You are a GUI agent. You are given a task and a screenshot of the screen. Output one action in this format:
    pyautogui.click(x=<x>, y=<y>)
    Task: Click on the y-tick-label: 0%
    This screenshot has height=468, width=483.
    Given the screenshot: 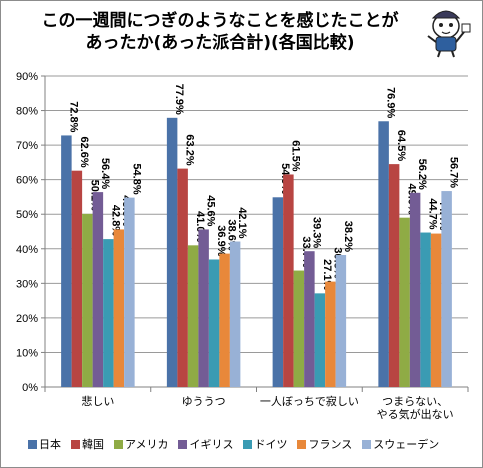 What is the action you would take?
    pyautogui.click(x=30, y=388)
    